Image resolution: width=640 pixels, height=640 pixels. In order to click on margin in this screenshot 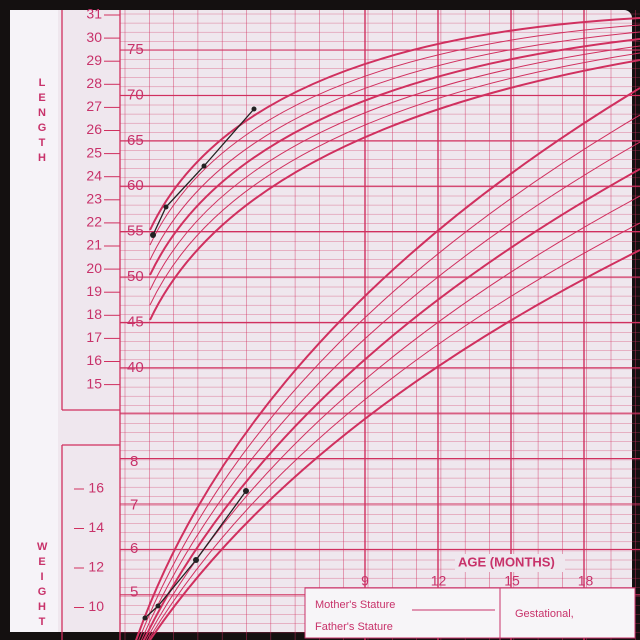, I will do `click(34, 321)`.